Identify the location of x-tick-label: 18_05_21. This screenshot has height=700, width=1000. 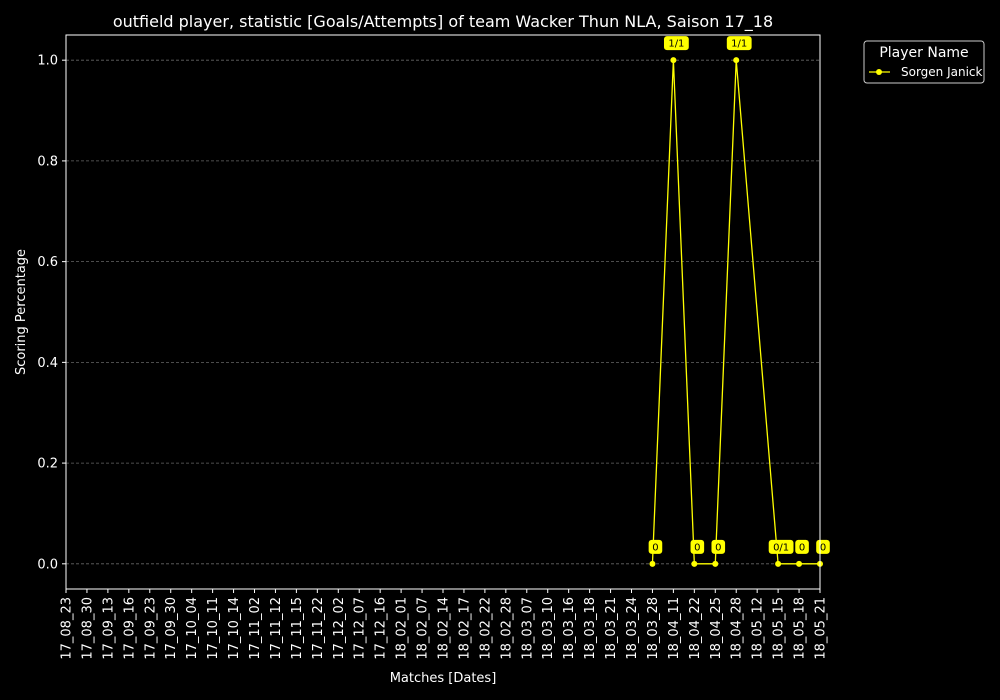
(821, 628).